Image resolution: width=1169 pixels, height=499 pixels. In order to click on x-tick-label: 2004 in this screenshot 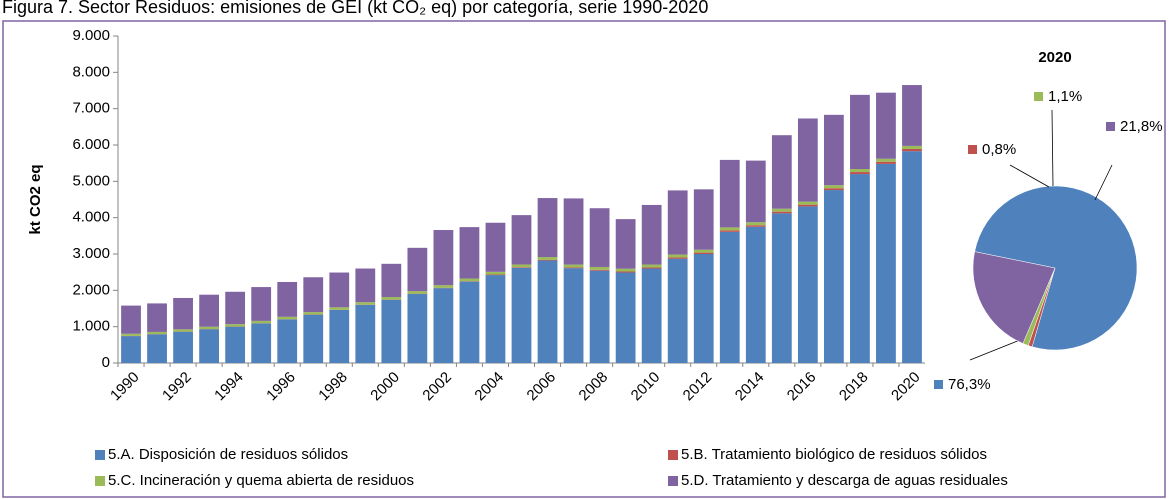, I will do `click(489, 387)`.